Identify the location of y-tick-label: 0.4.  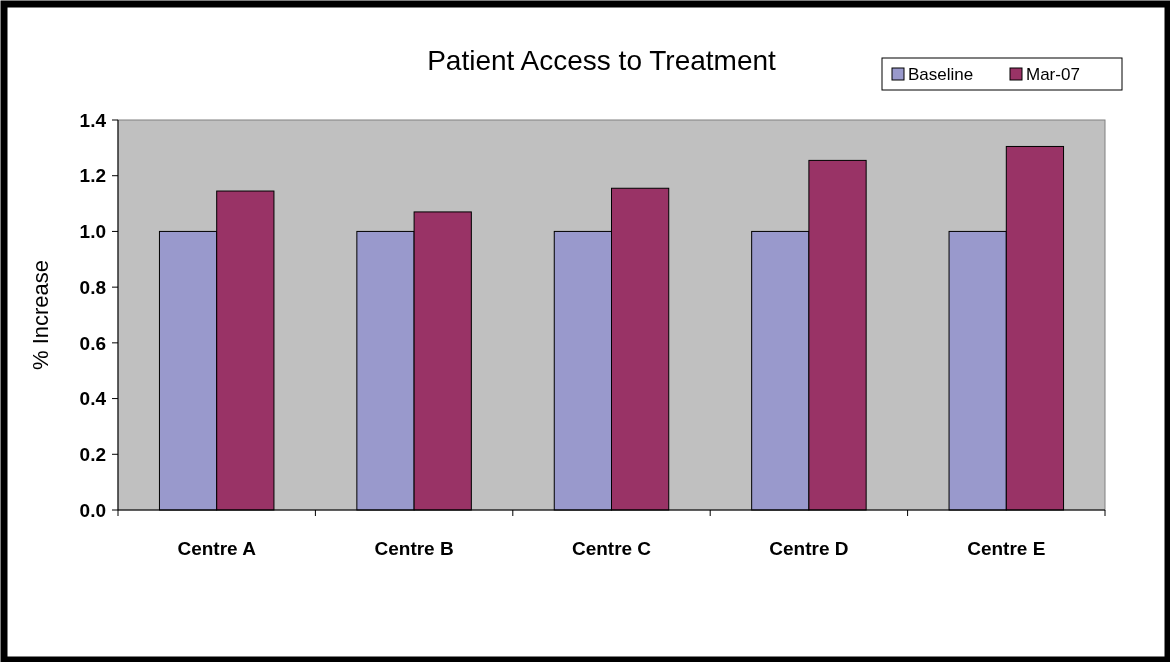
(93, 399).